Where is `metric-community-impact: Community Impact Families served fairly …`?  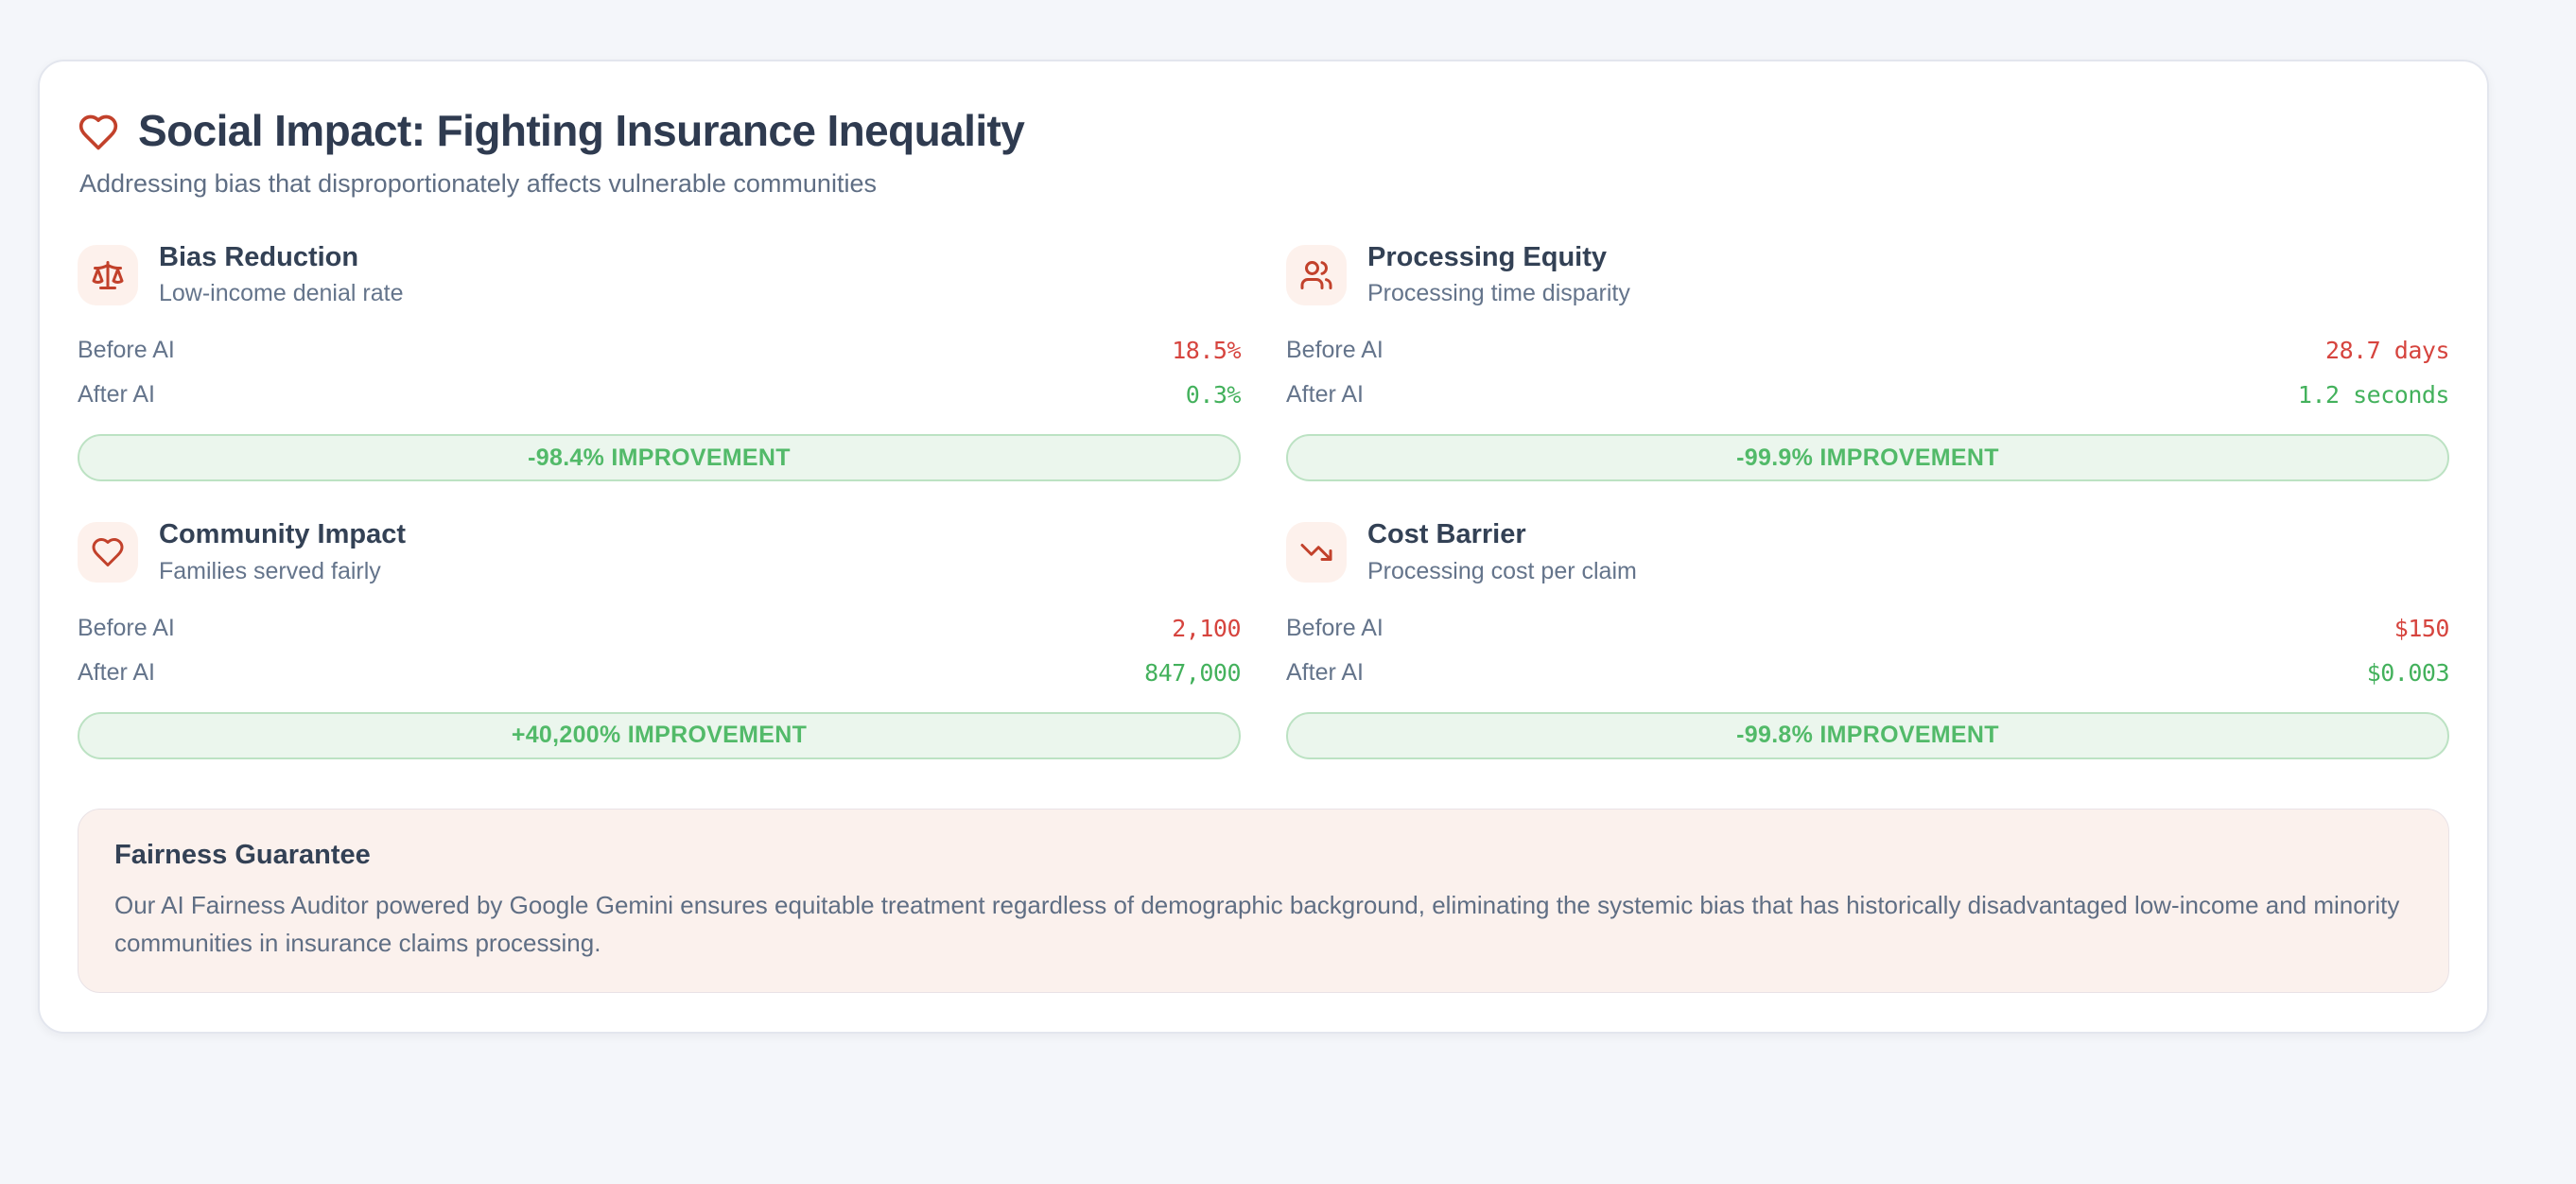 metric-community-impact: Community Impact Families served fairly … is located at coordinates (659, 639).